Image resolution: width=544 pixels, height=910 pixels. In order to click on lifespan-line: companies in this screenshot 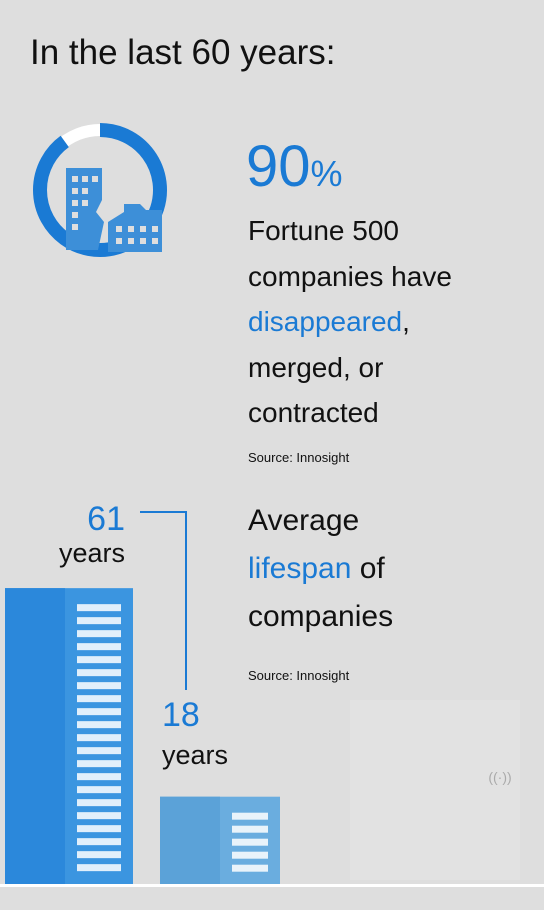, I will do `click(320, 616)`.